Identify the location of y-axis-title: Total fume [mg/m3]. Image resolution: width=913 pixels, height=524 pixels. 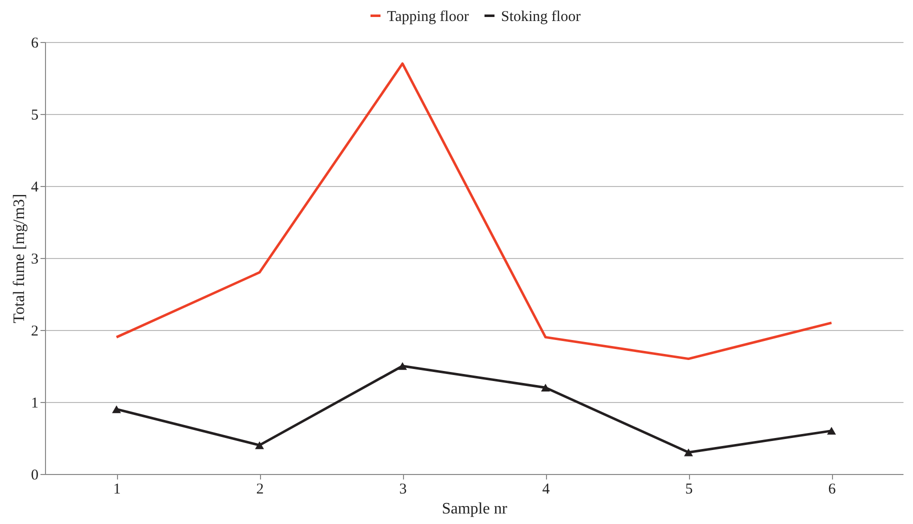
(19, 259).